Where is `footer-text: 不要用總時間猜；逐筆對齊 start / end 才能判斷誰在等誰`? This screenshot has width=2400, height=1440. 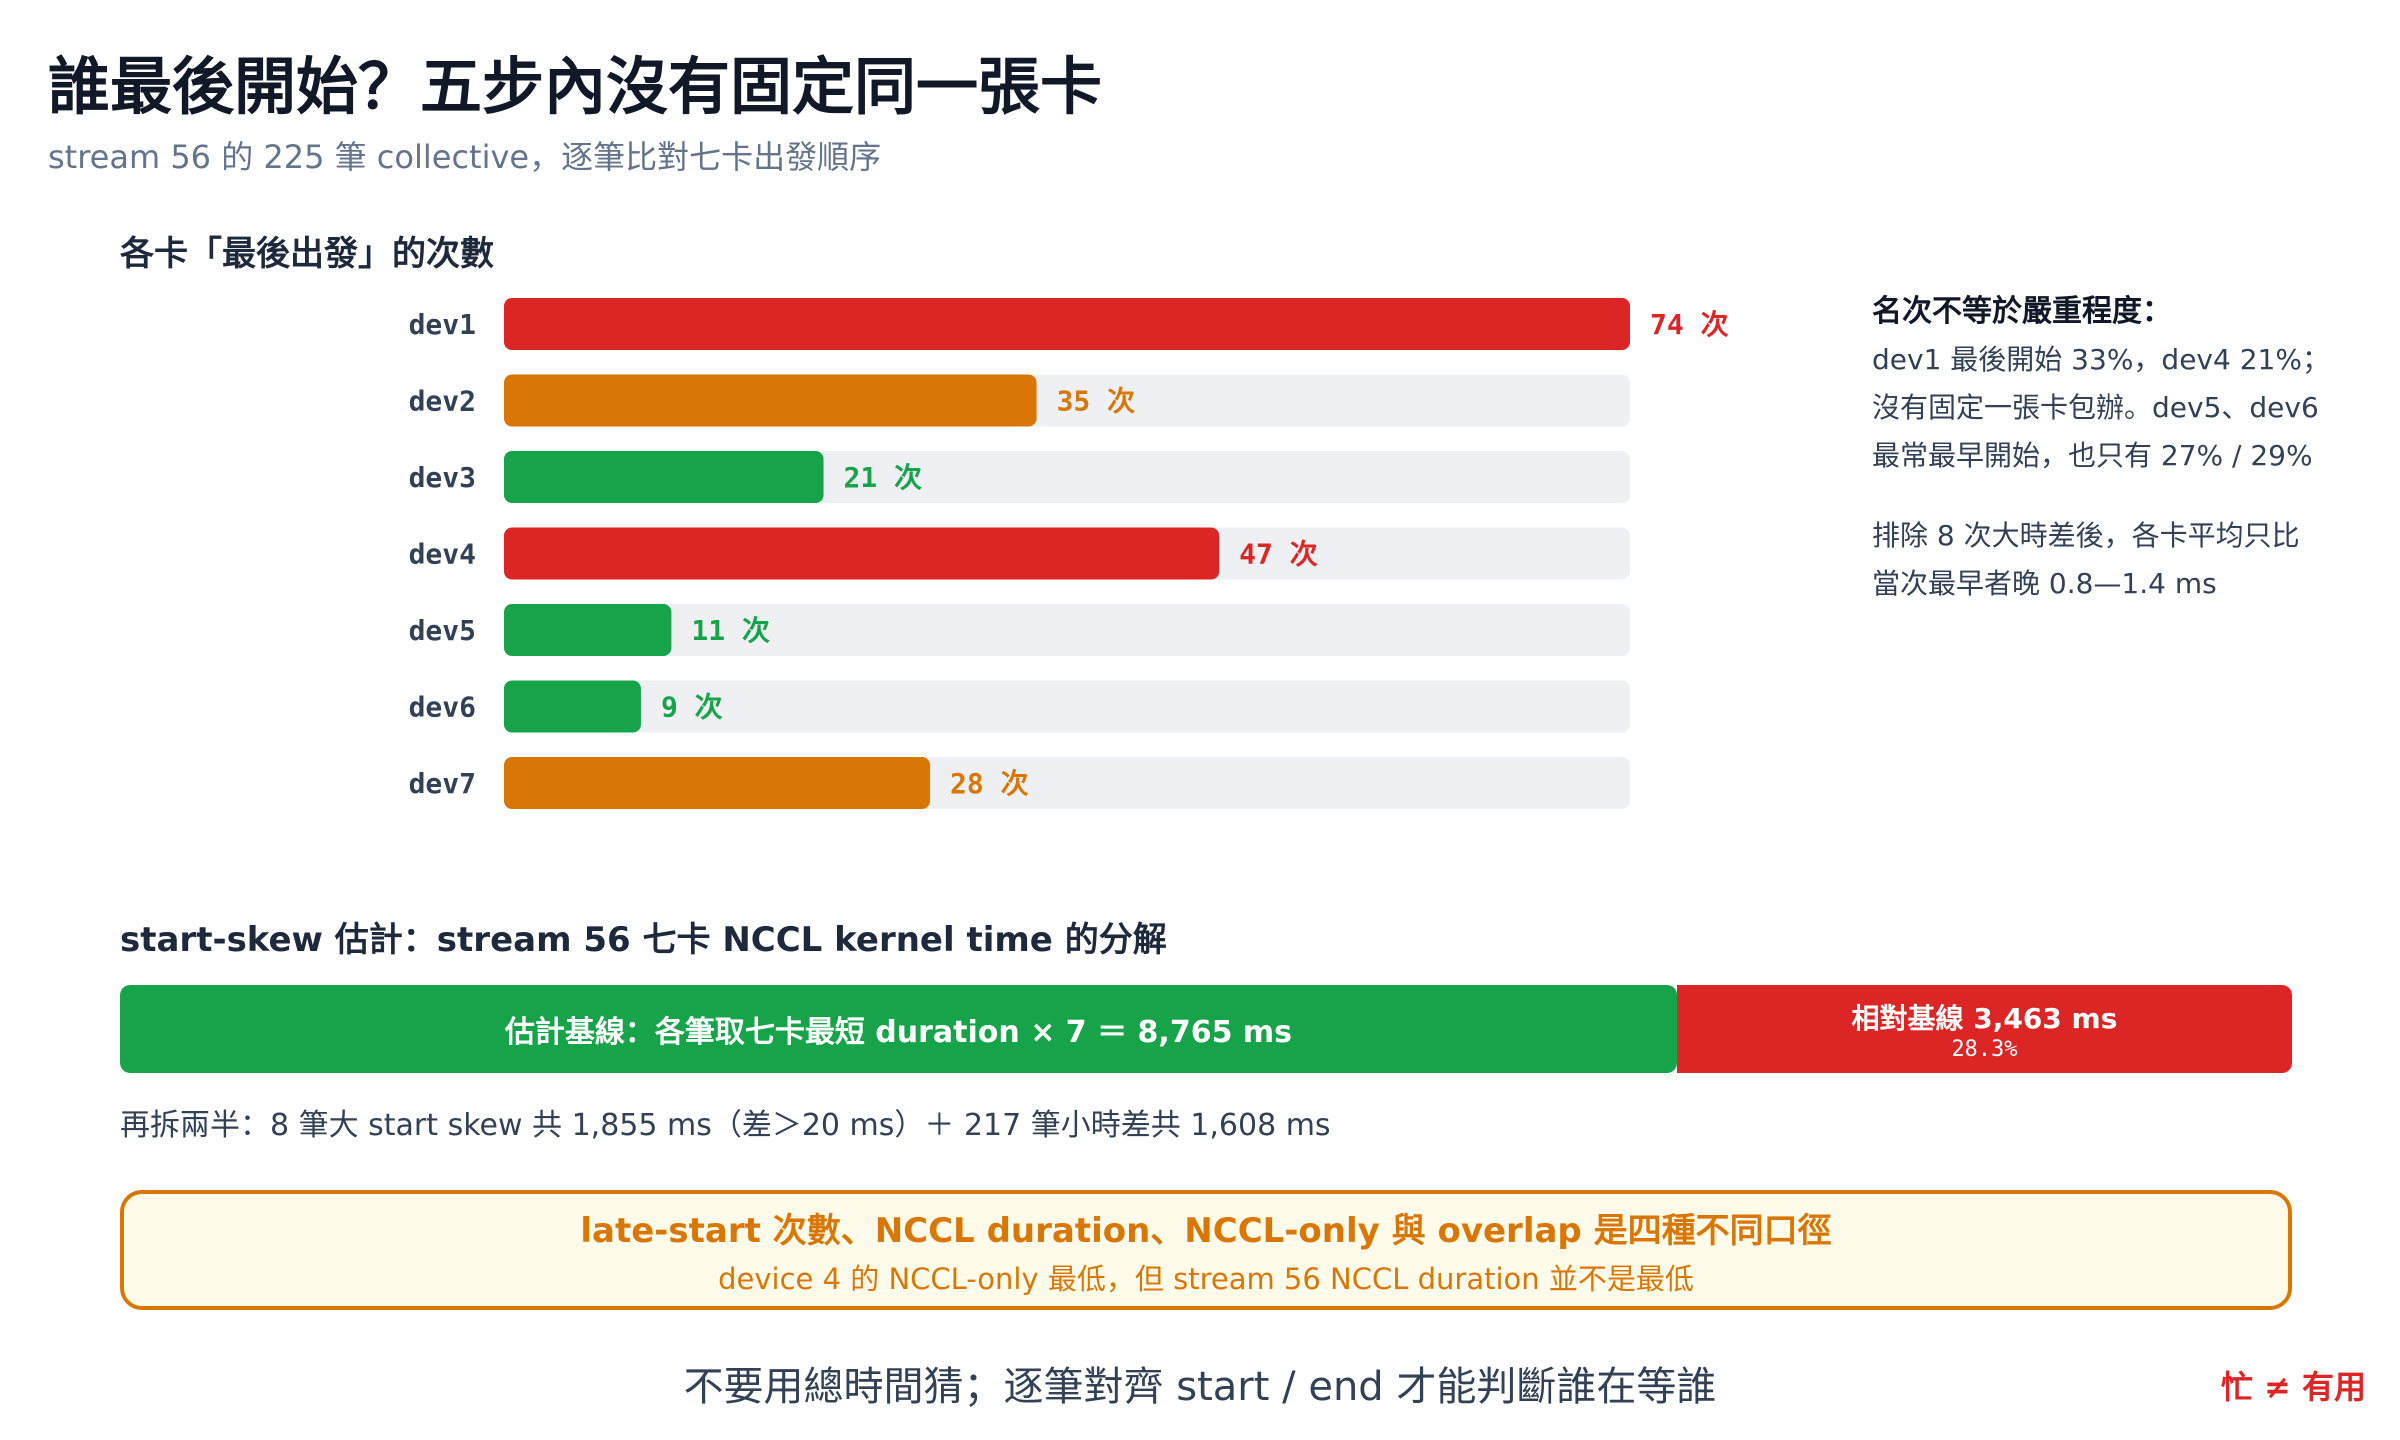 footer-text: 不要用總時間猜；逐筆對齊 start / end 才能判斷誰在等誰 is located at coordinates (1200, 1387).